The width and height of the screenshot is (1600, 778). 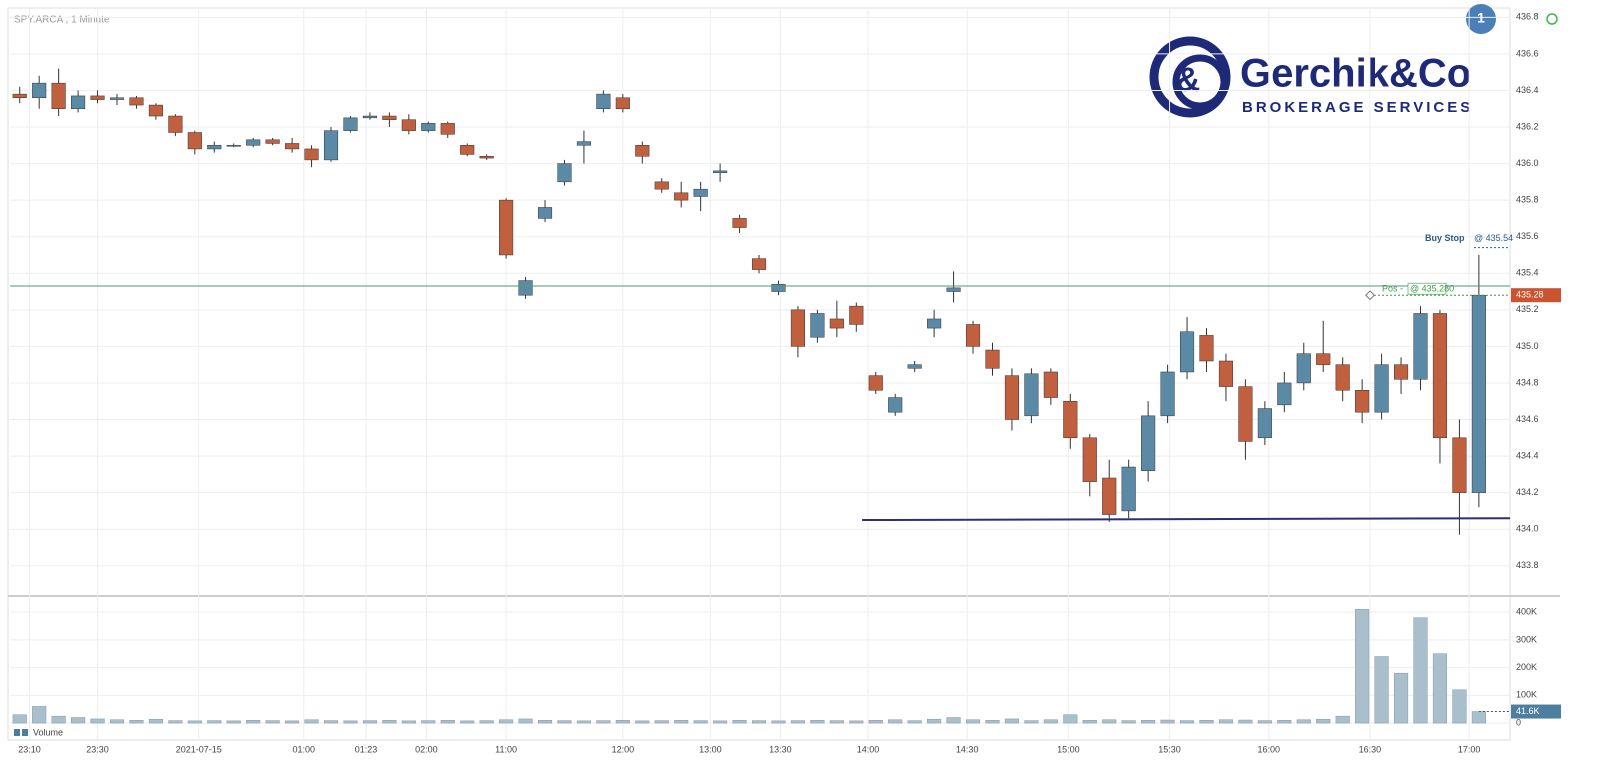 What do you see at coordinates (1530, 295) in the screenshot?
I see `last-price-label: 435.28` at bounding box center [1530, 295].